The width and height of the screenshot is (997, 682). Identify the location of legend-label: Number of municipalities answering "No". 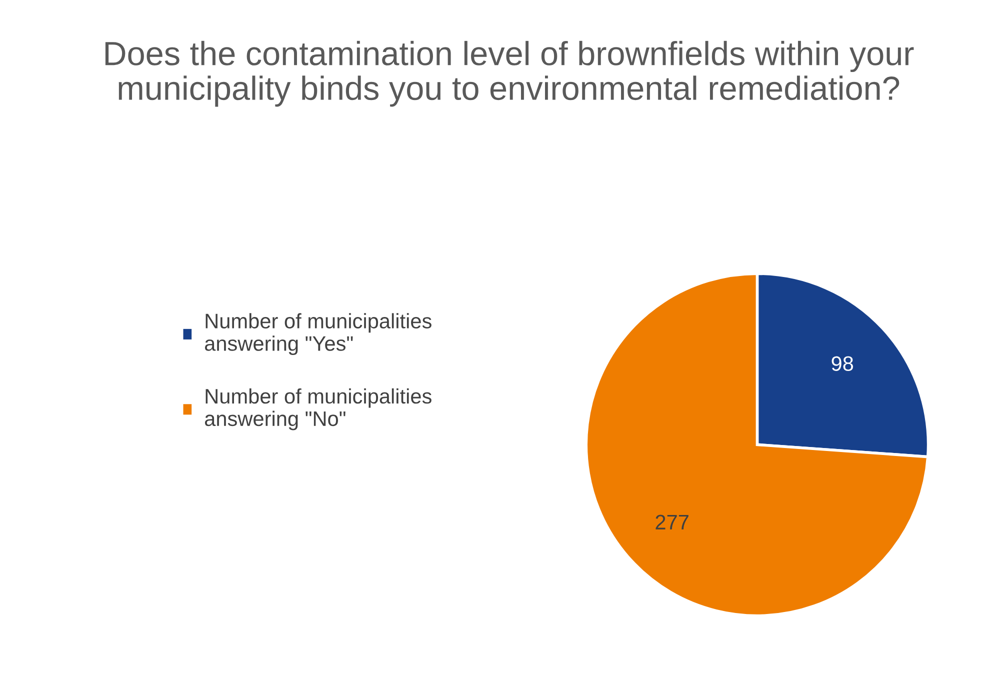
(318, 409).